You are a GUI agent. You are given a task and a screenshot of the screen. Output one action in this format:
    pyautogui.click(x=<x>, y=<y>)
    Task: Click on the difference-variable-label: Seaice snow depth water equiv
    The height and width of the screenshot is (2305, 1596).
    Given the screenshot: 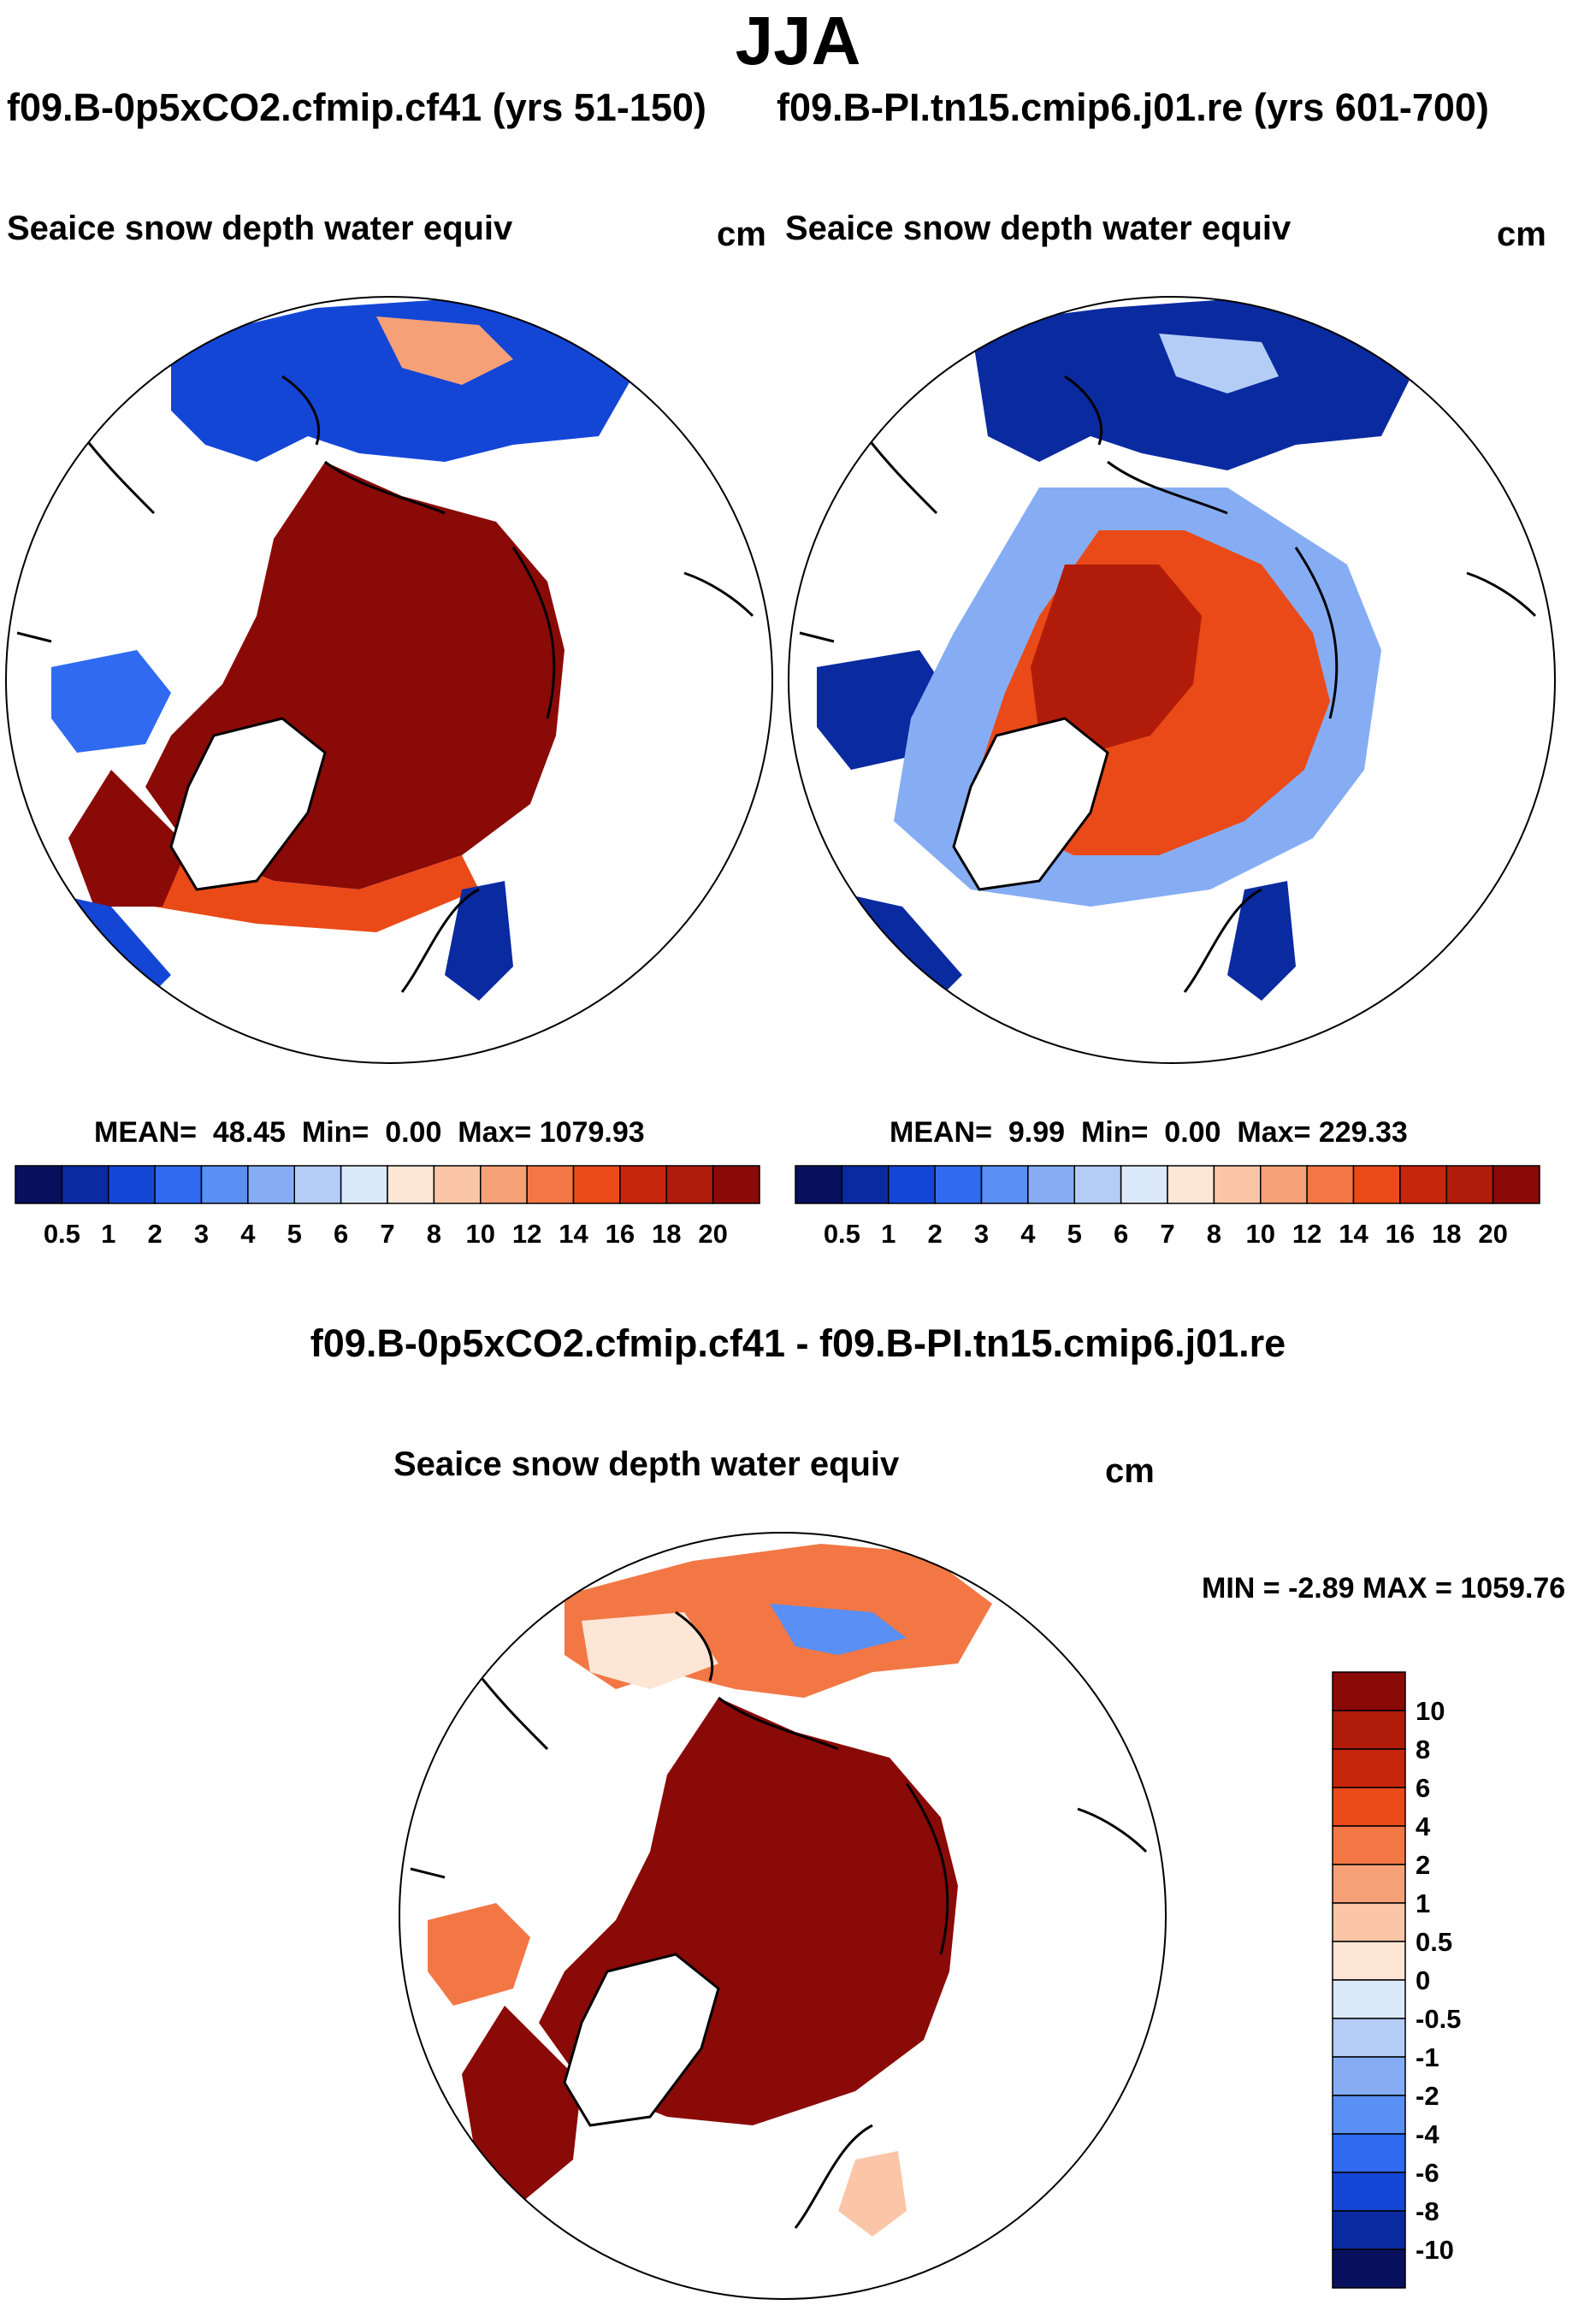 What is the action you would take?
    pyautogui.click(x=647, y=1464)
    